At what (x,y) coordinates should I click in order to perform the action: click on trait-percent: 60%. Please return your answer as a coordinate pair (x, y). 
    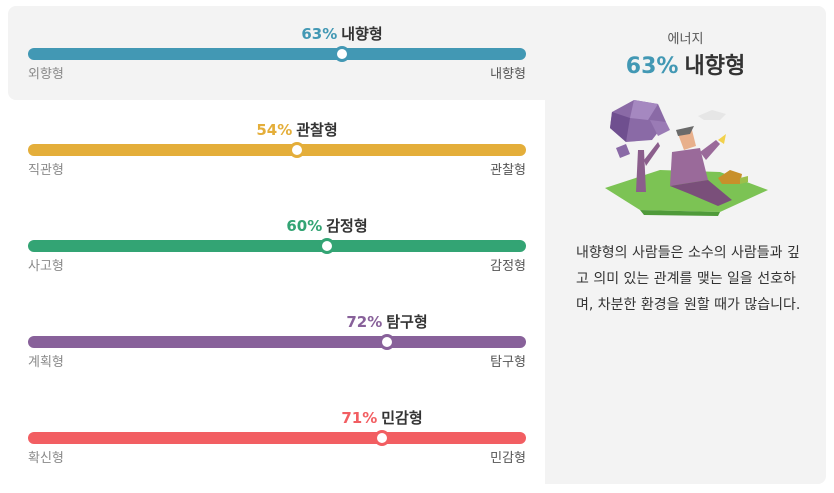
    Looking at the image, I should click on (304, 226).